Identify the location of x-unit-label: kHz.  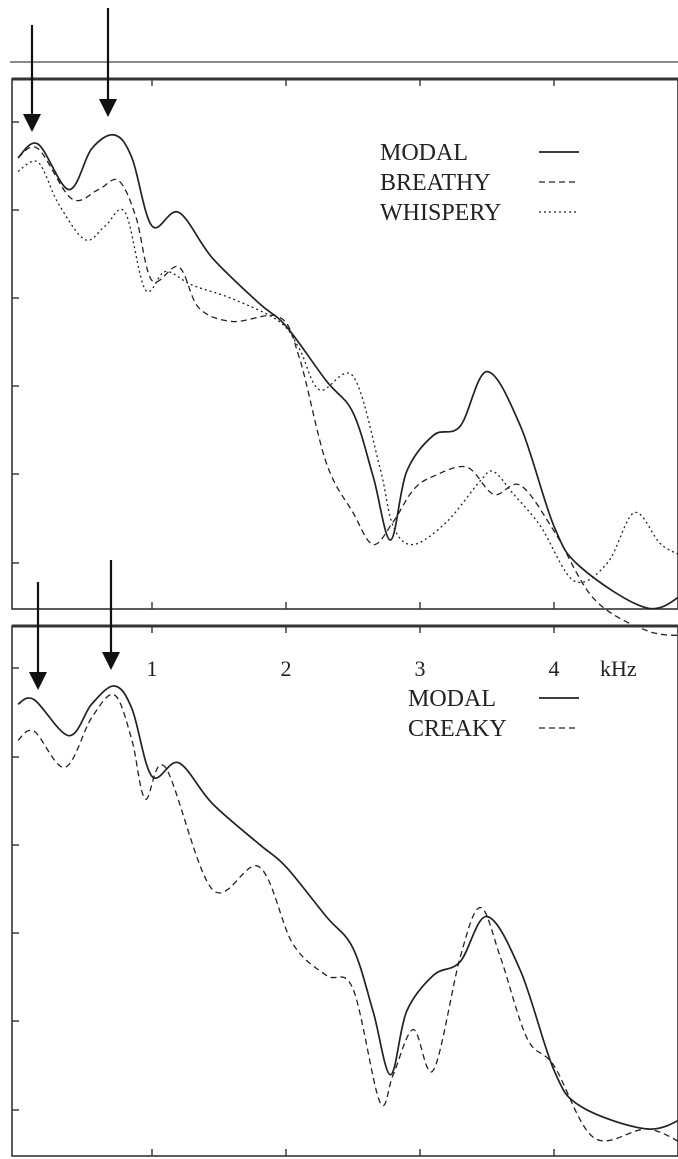
(618, 668).